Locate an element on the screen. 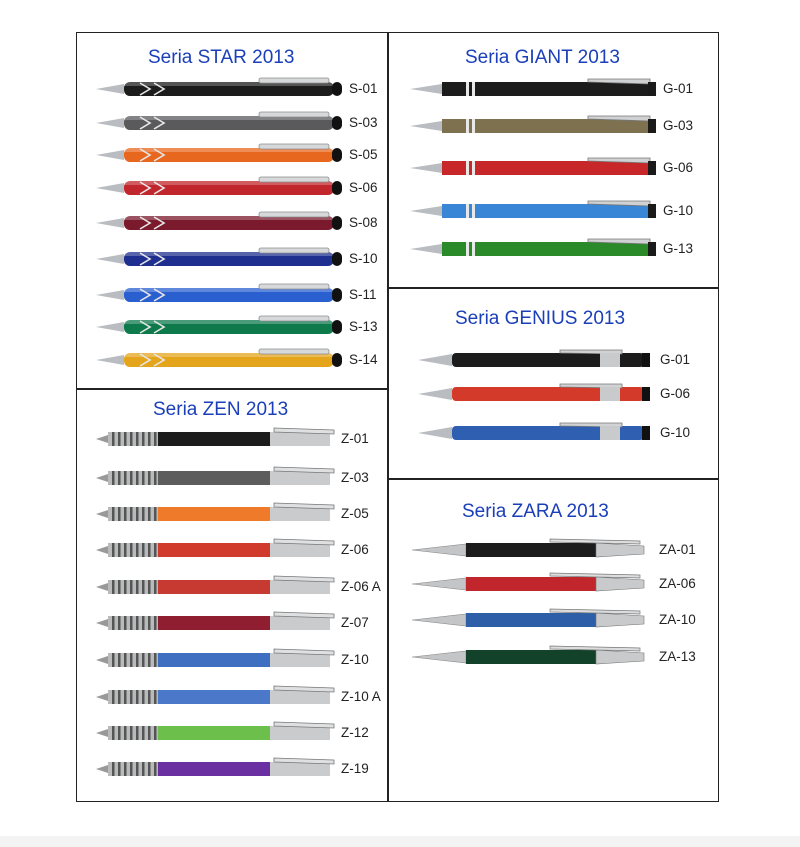 This screenshot has width=800, height=847. zen-code-label: Z-19 is located at coordinates (355, 768).